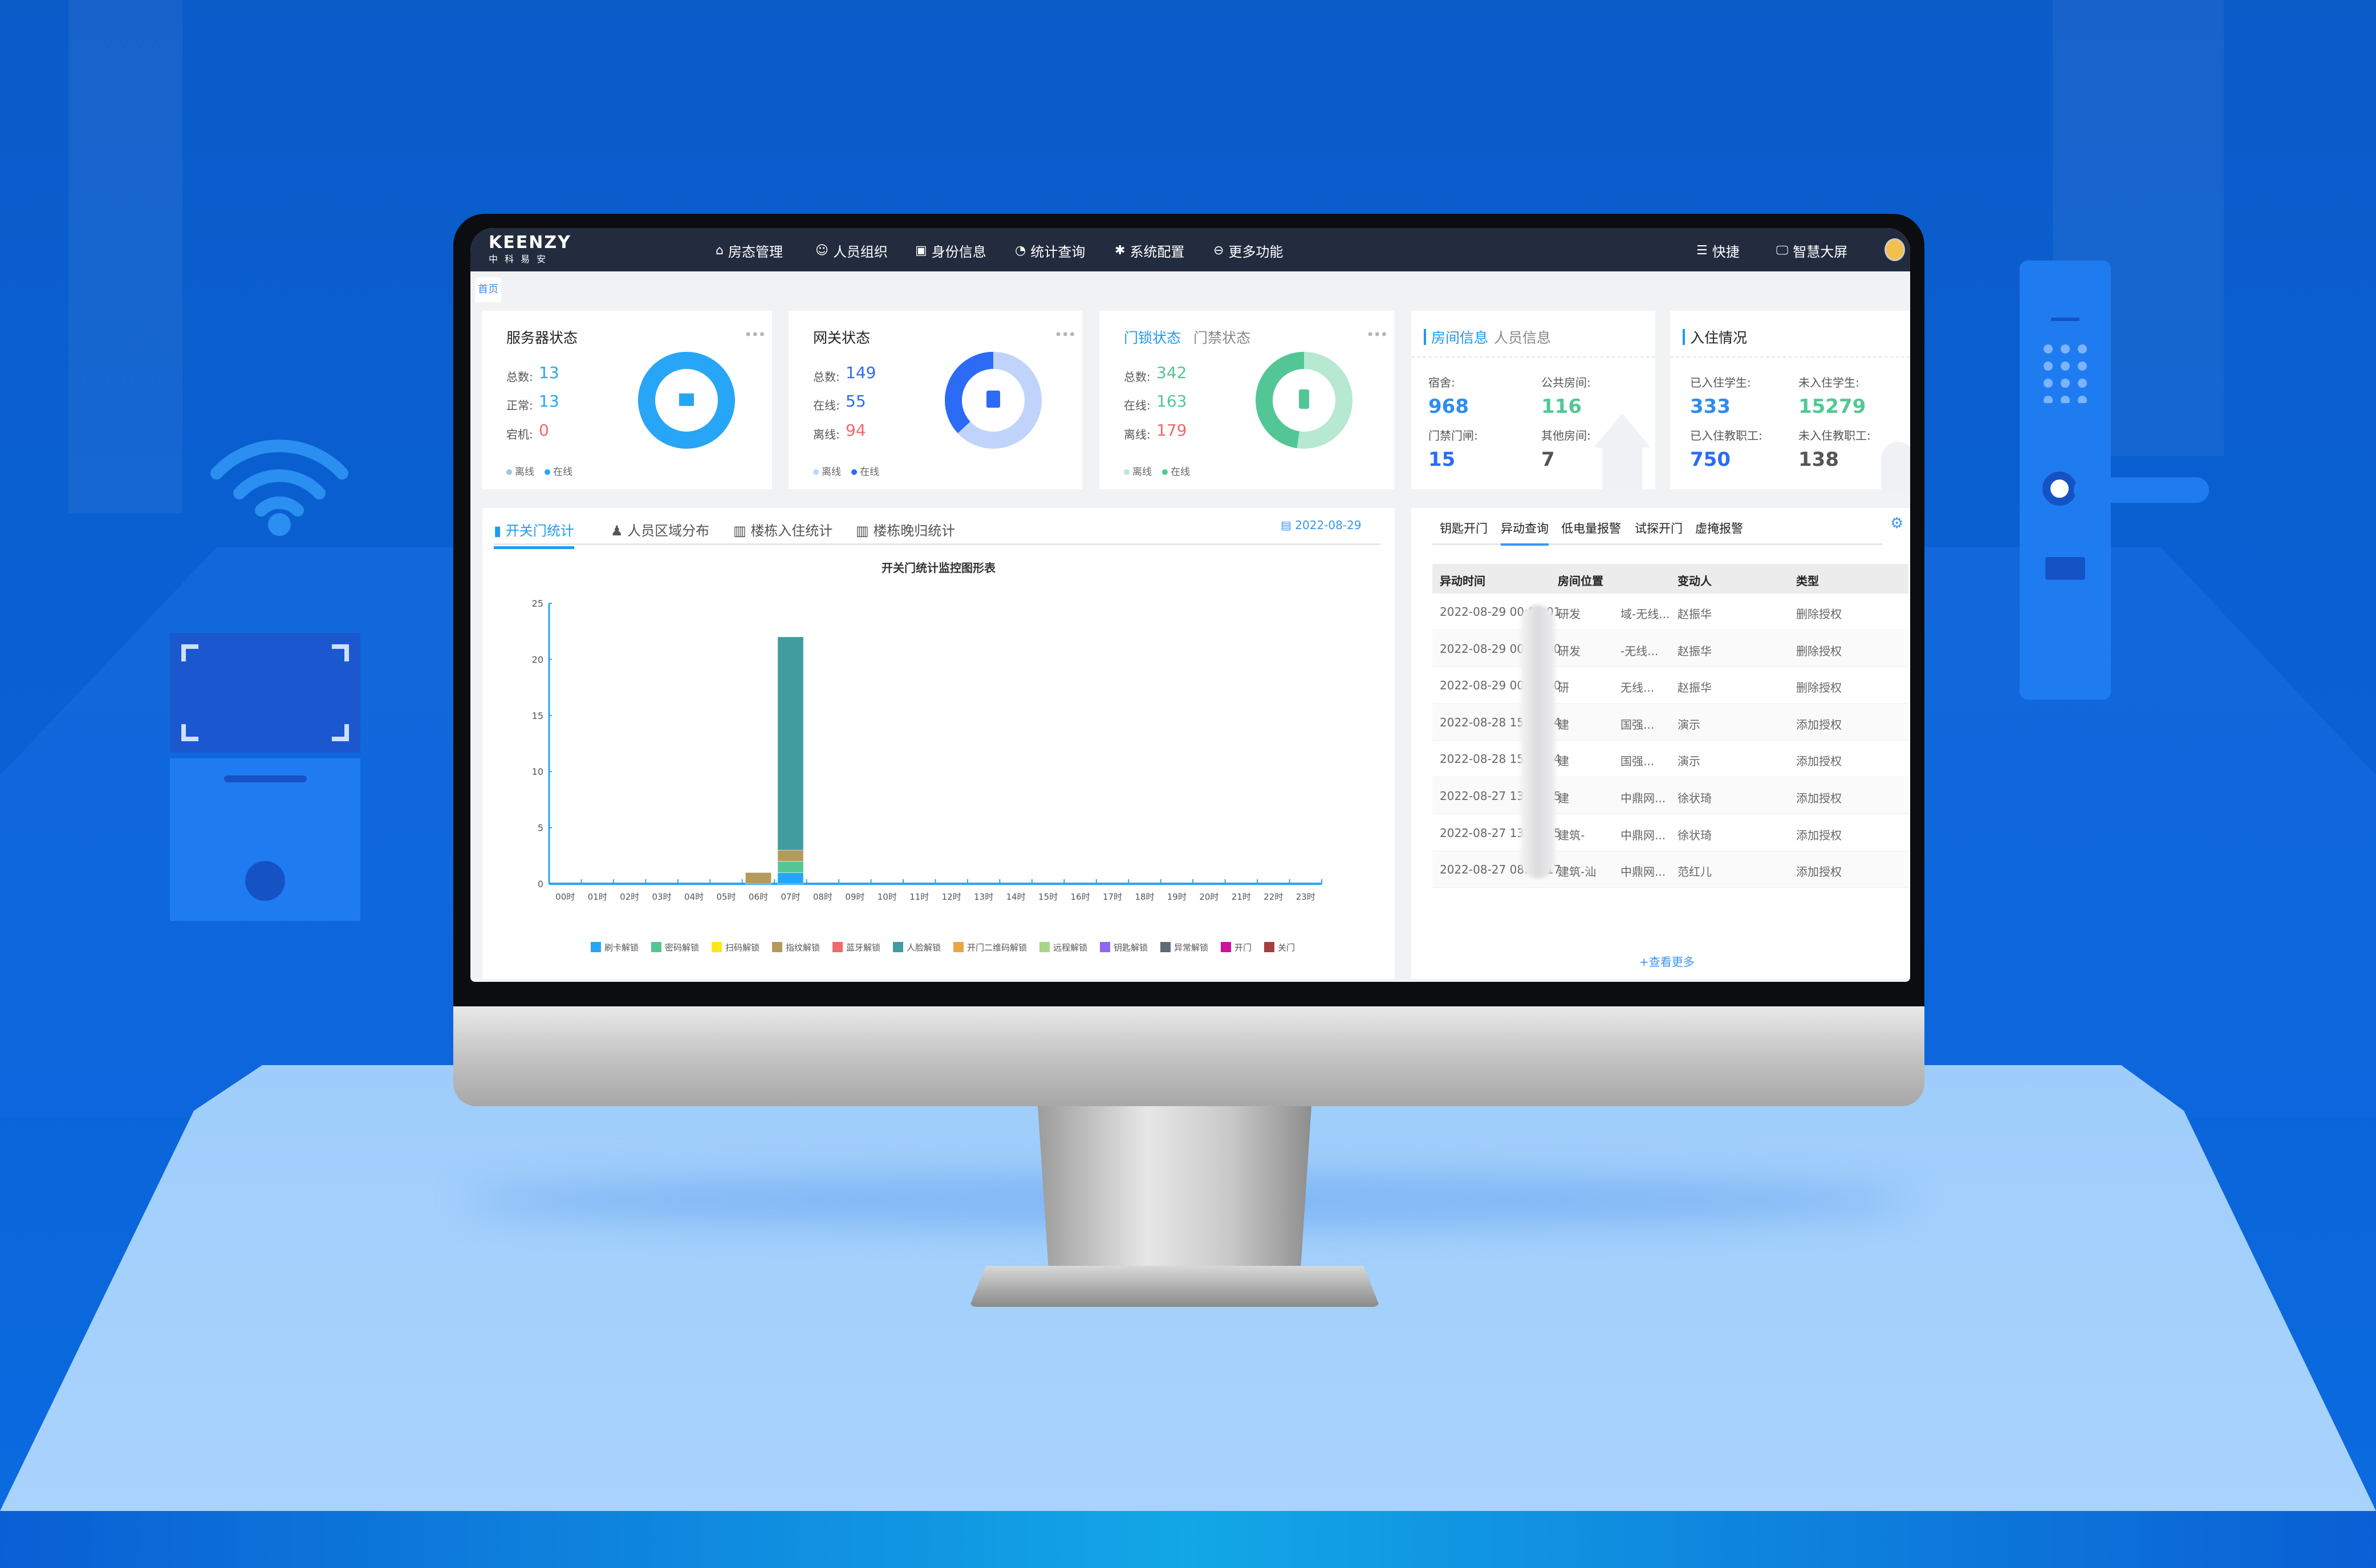 The height and width of the screenshot is (1568, 2376). I want to click on x-tick-label: 12时, so click(952, 897).